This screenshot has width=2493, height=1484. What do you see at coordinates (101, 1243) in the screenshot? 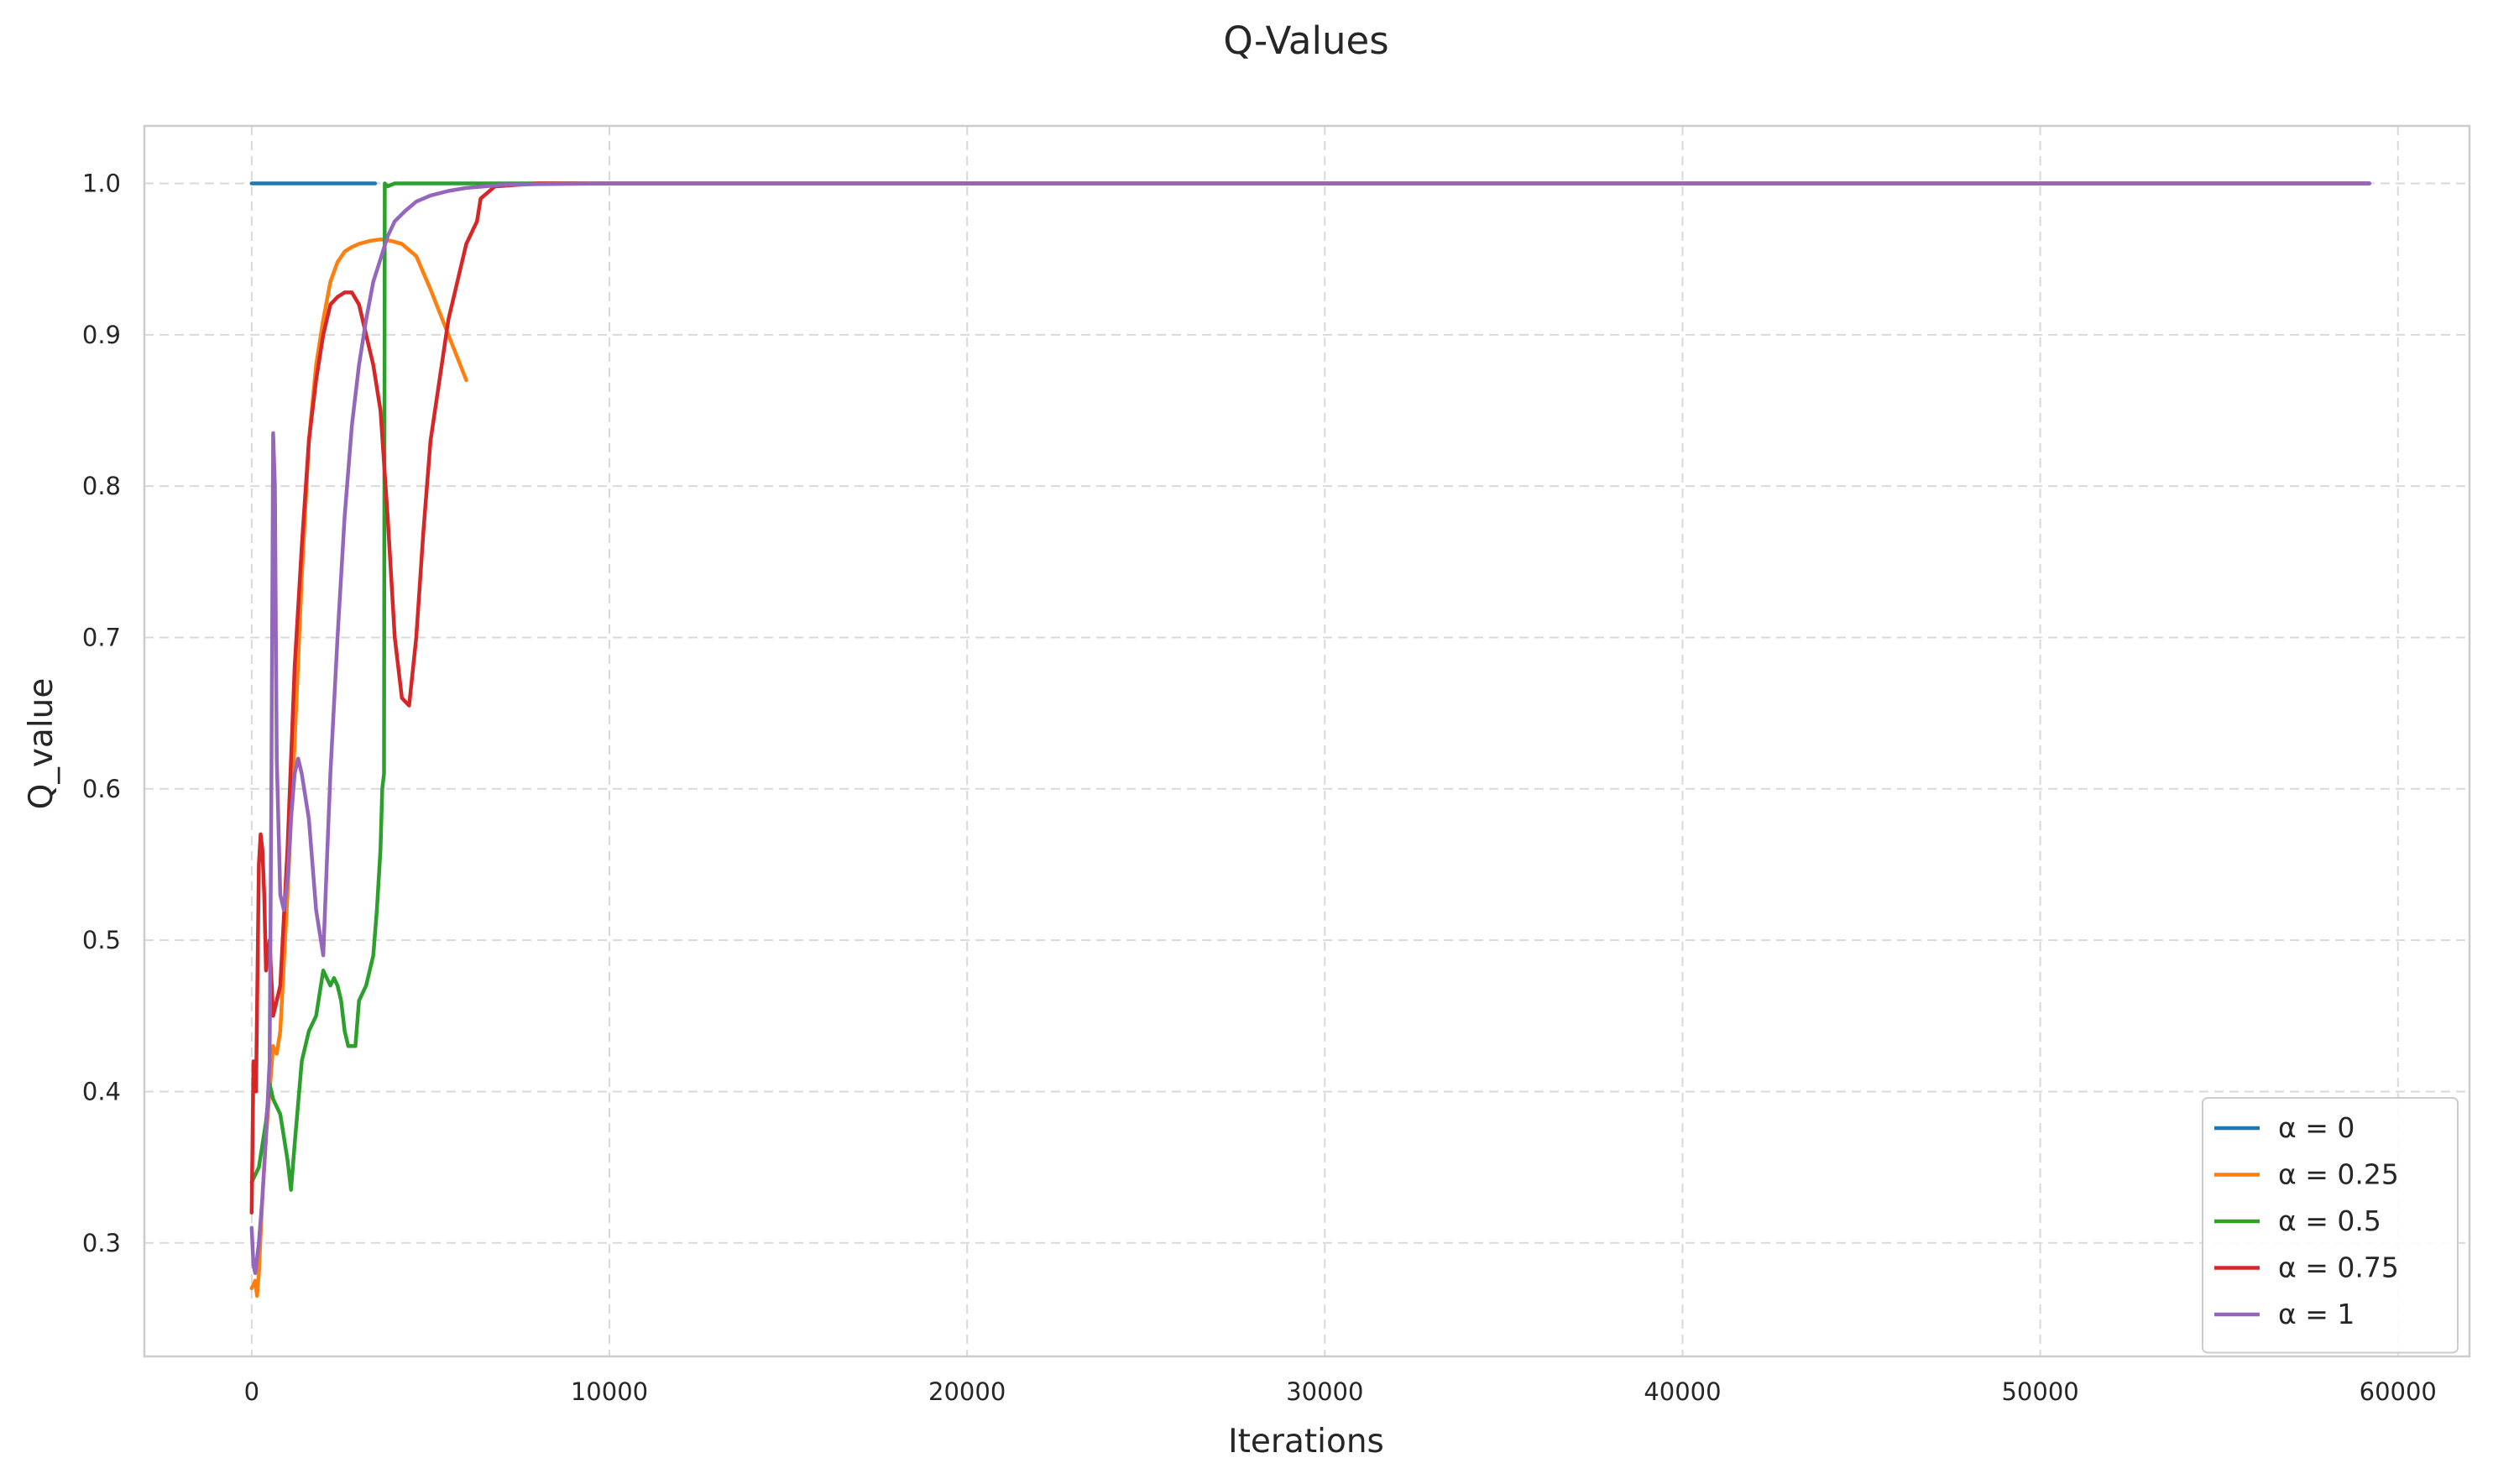
I see `y-tick-label: 0.3` at bounding box center [101, 1243].